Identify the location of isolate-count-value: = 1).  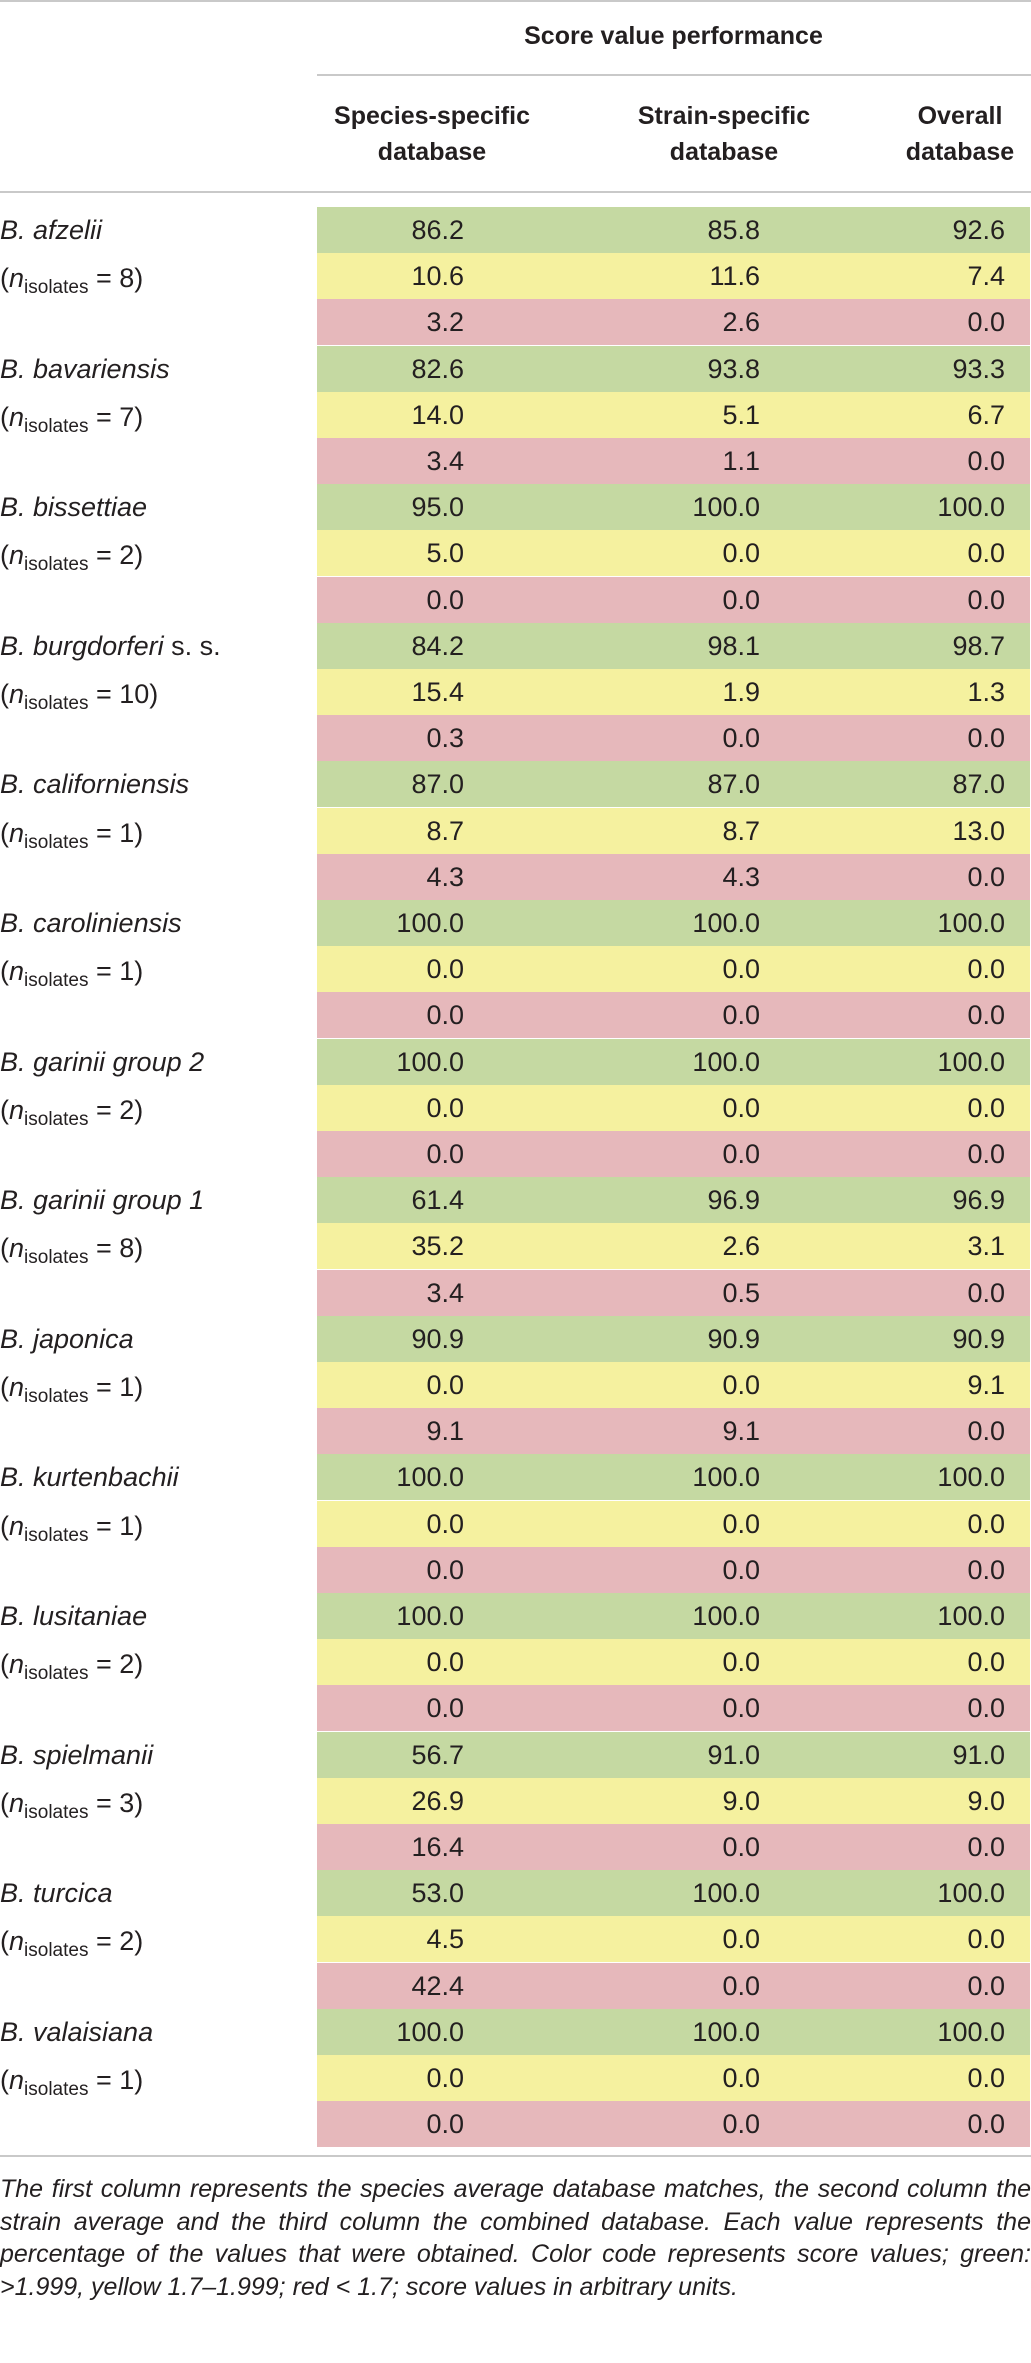
(119, 971).